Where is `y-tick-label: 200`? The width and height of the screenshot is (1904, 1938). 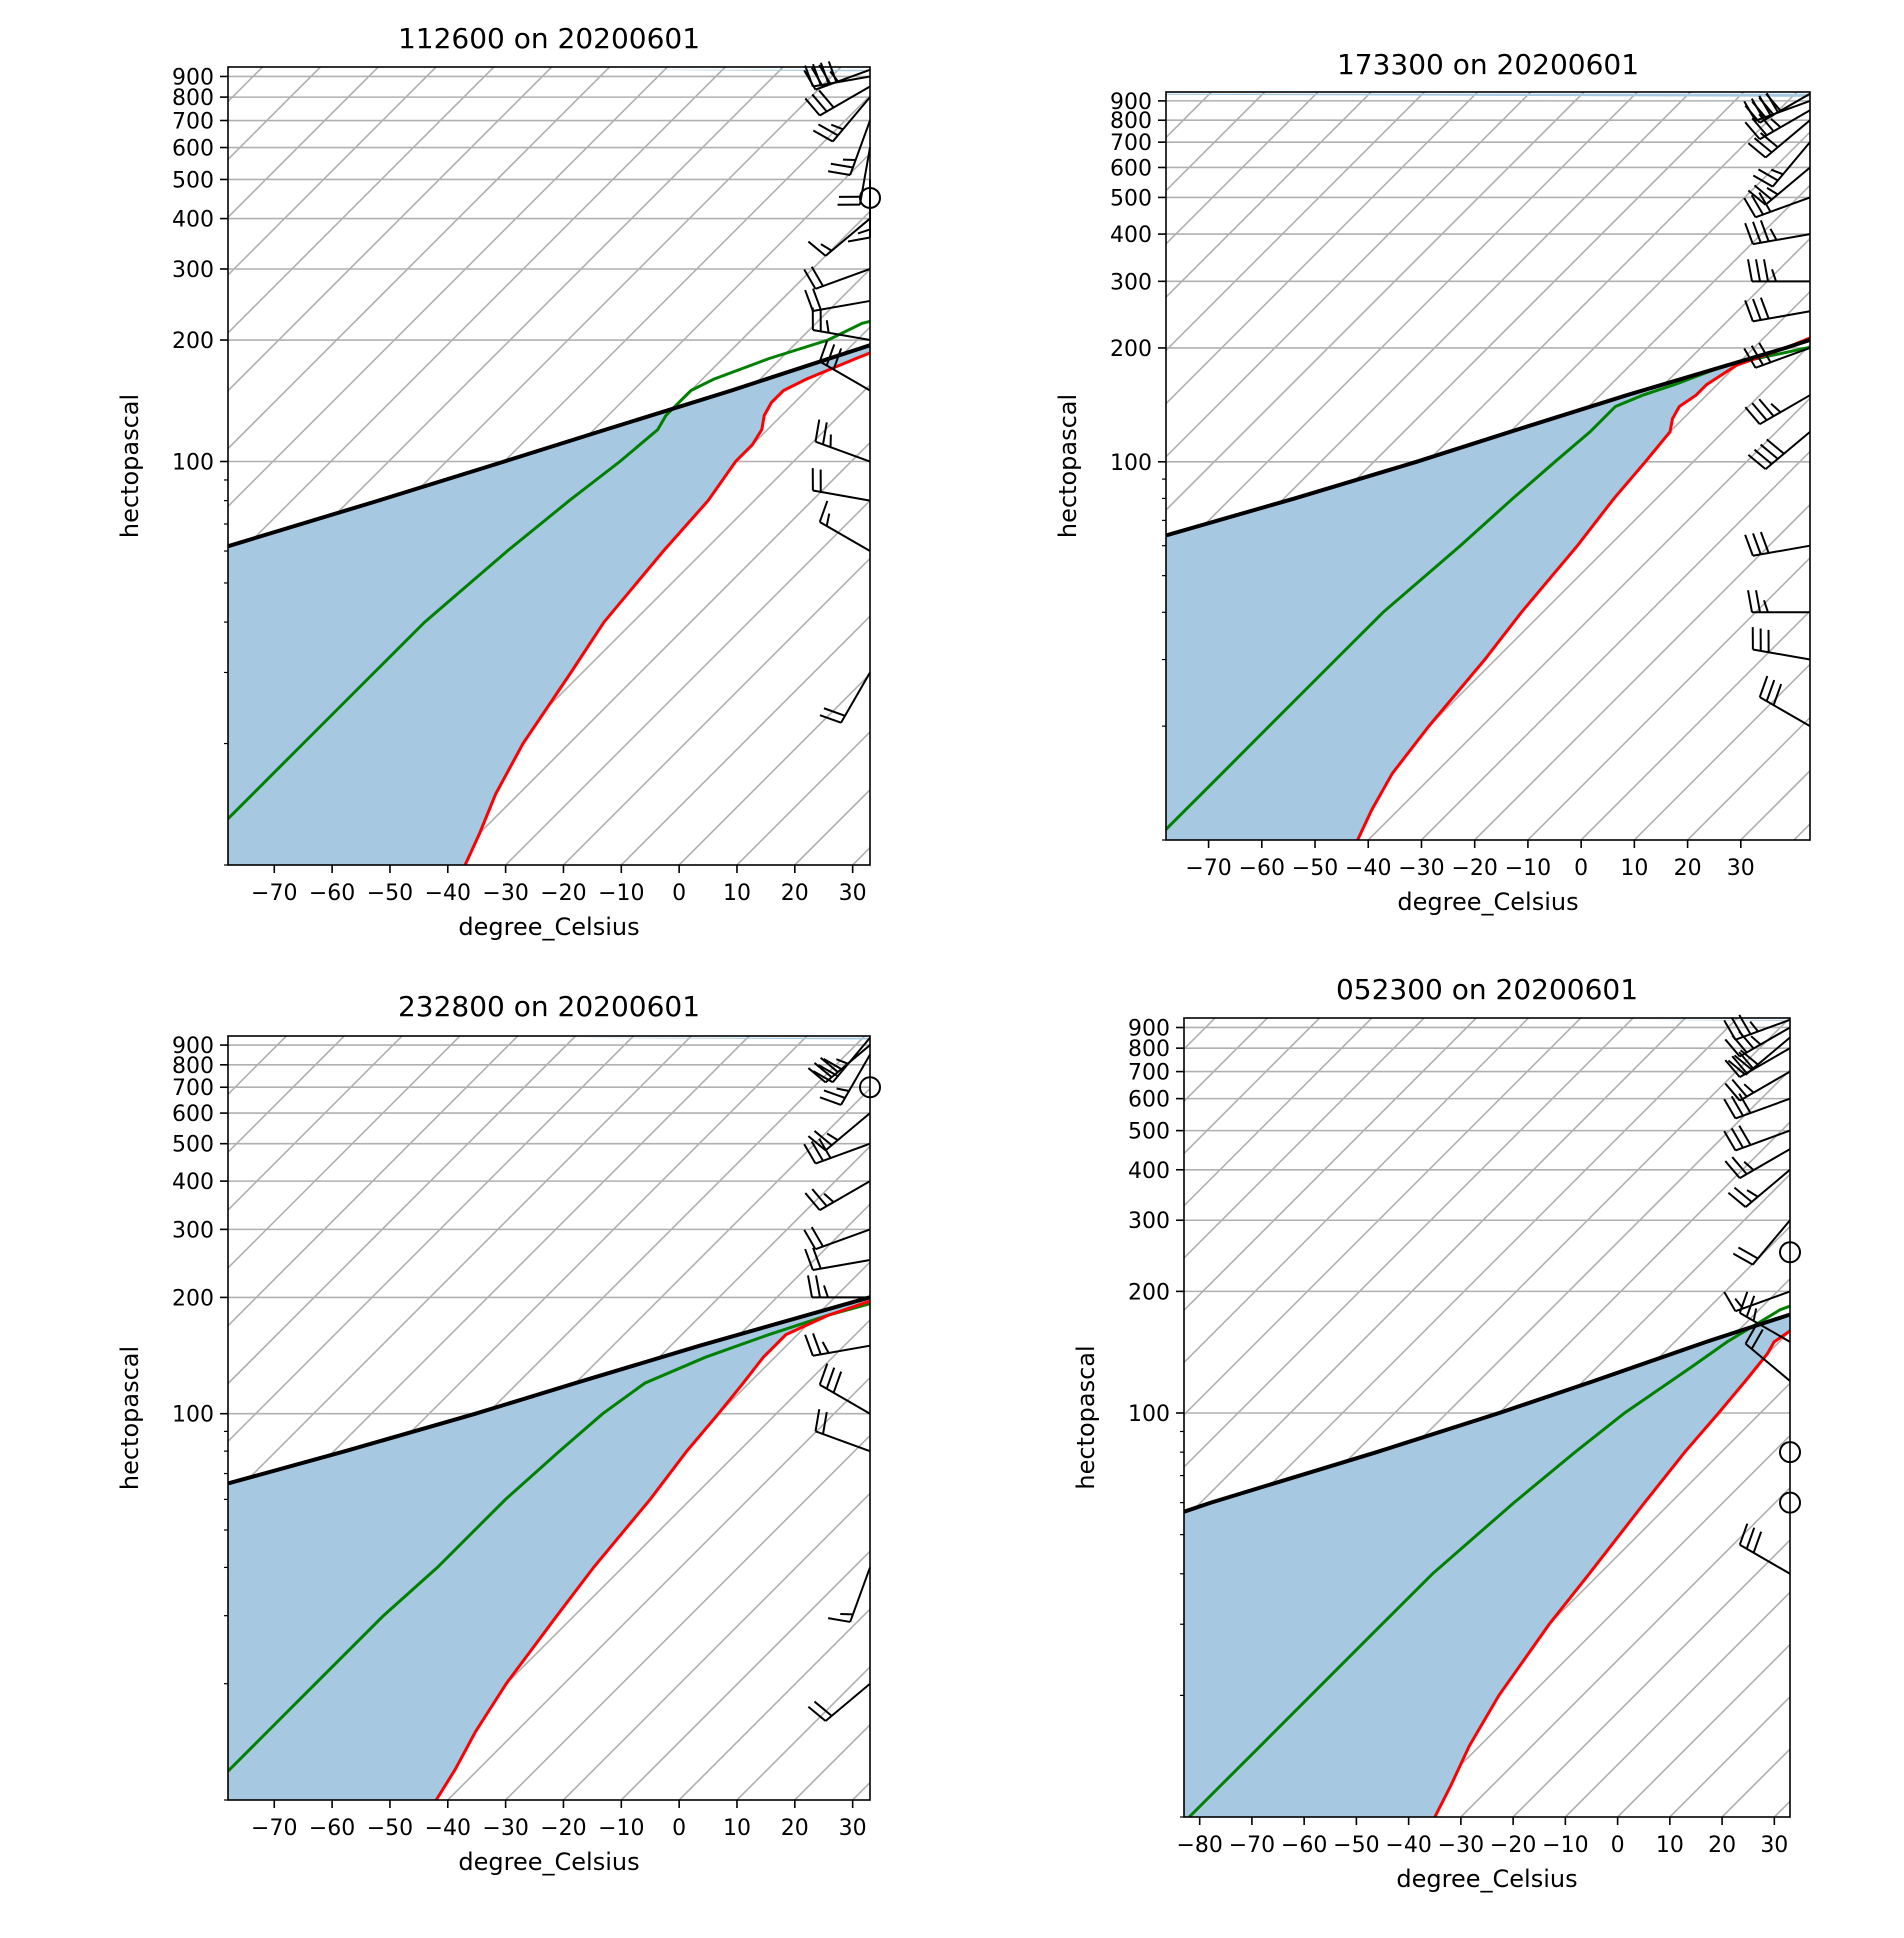 y-tick-label: 200 is located at coordinates (1131, 349).